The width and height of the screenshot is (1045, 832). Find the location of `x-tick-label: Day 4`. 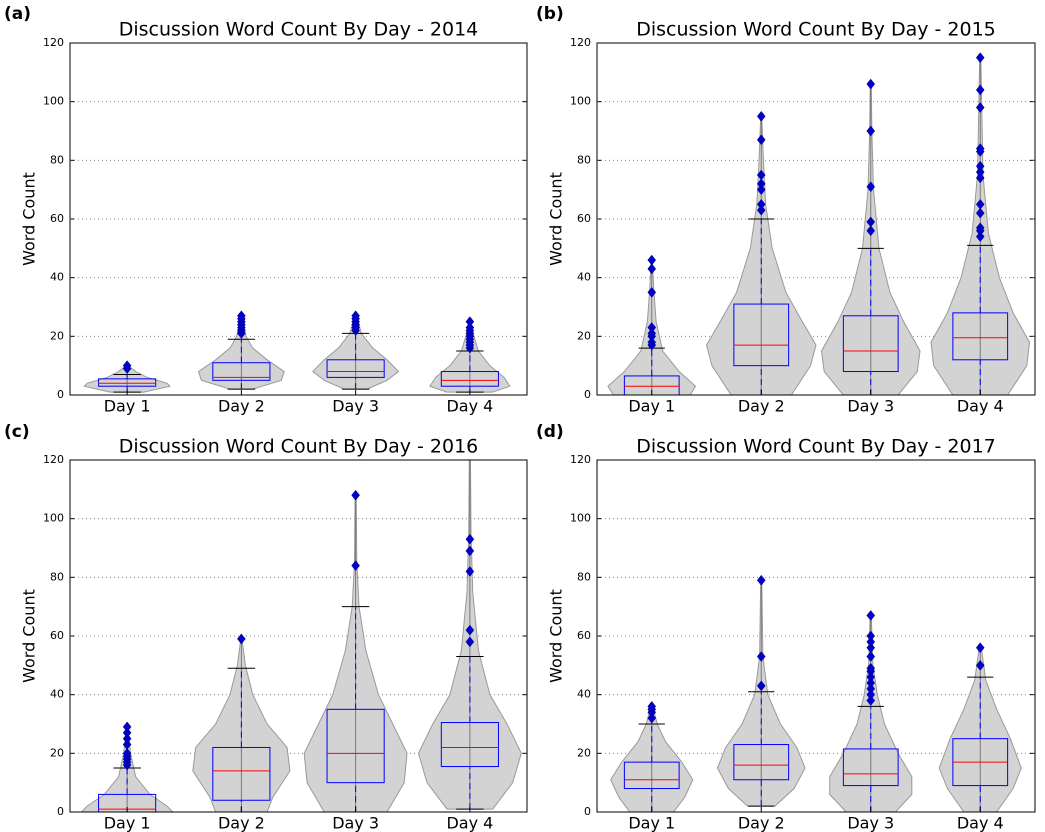

x-tick-label: Day 4 is located at coordinates (469, 406).